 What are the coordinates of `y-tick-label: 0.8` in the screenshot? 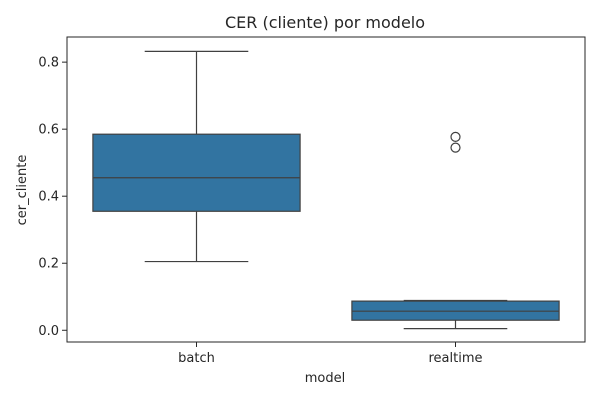 It's located at (48, 63).